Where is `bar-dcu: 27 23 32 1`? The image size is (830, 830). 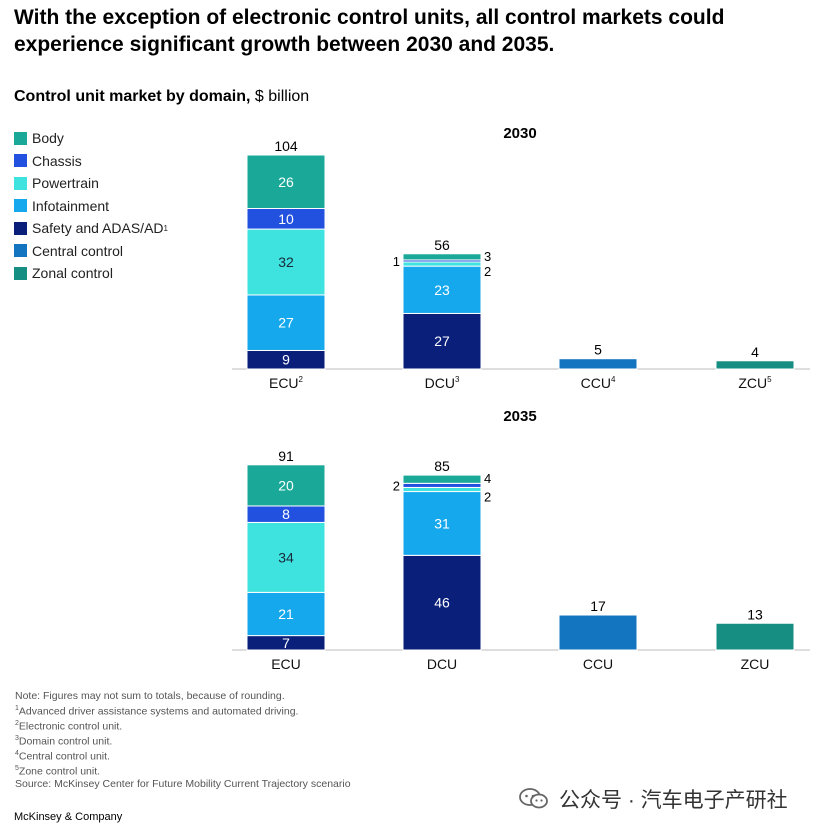
bar-dcu: 27 23 32 1 is located at coordinates (442, 309).